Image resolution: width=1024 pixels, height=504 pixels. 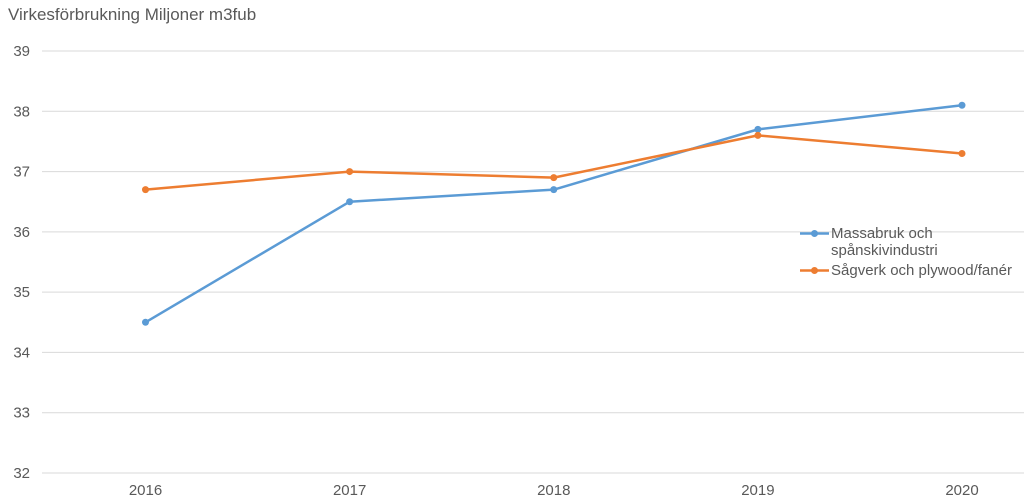 I want to click on y-axis-tick-label: 33, so click(x=21, y=413).